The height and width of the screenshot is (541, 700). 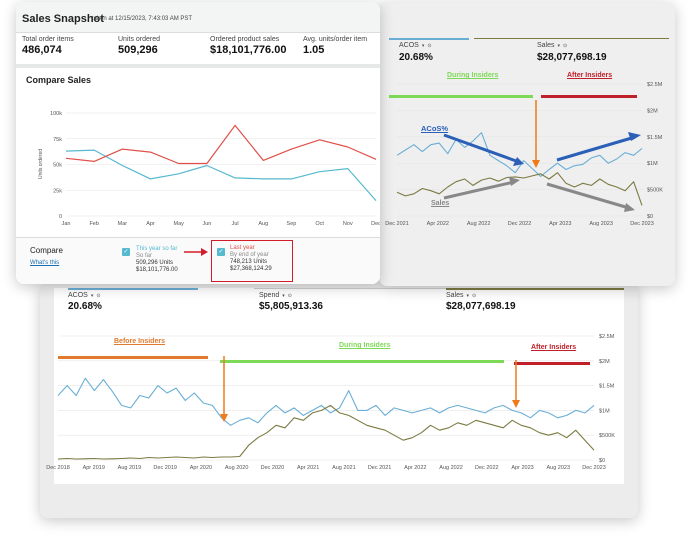 I want to click on x-tick-label: Sep, so click(x=292, y=224).